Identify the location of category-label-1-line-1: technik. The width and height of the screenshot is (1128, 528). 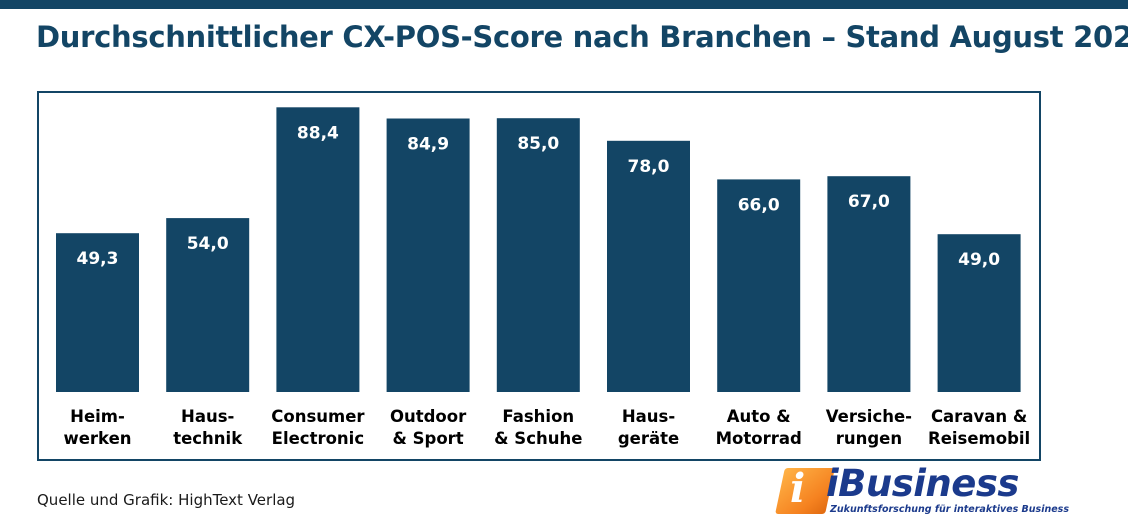
(208, 438).